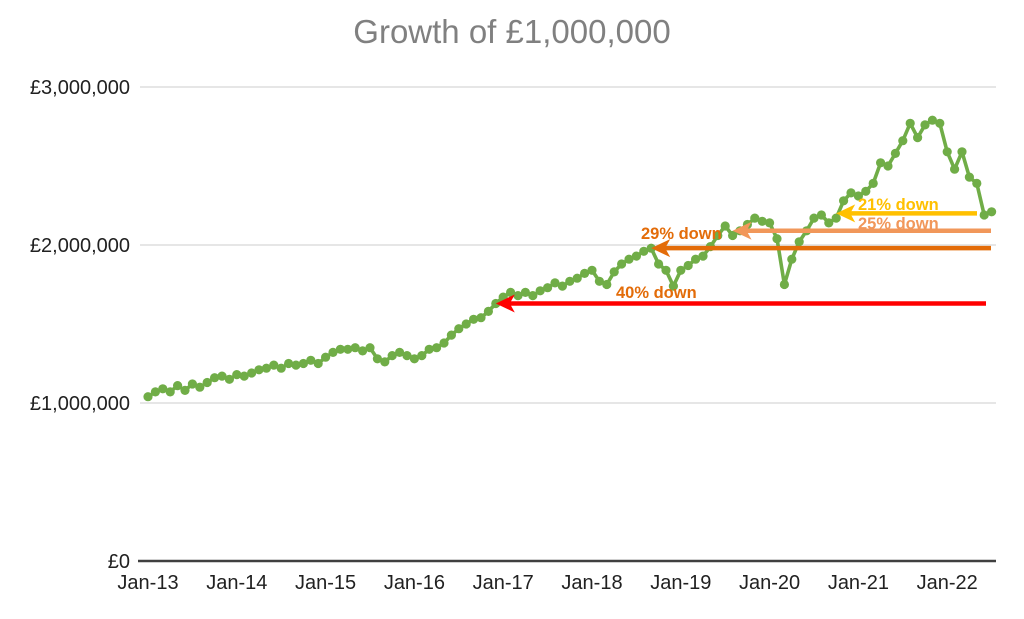 The width and height of the screenshot is (1024, 619). I want to click on x-tick-label: Jan-17, so click(503, 583).